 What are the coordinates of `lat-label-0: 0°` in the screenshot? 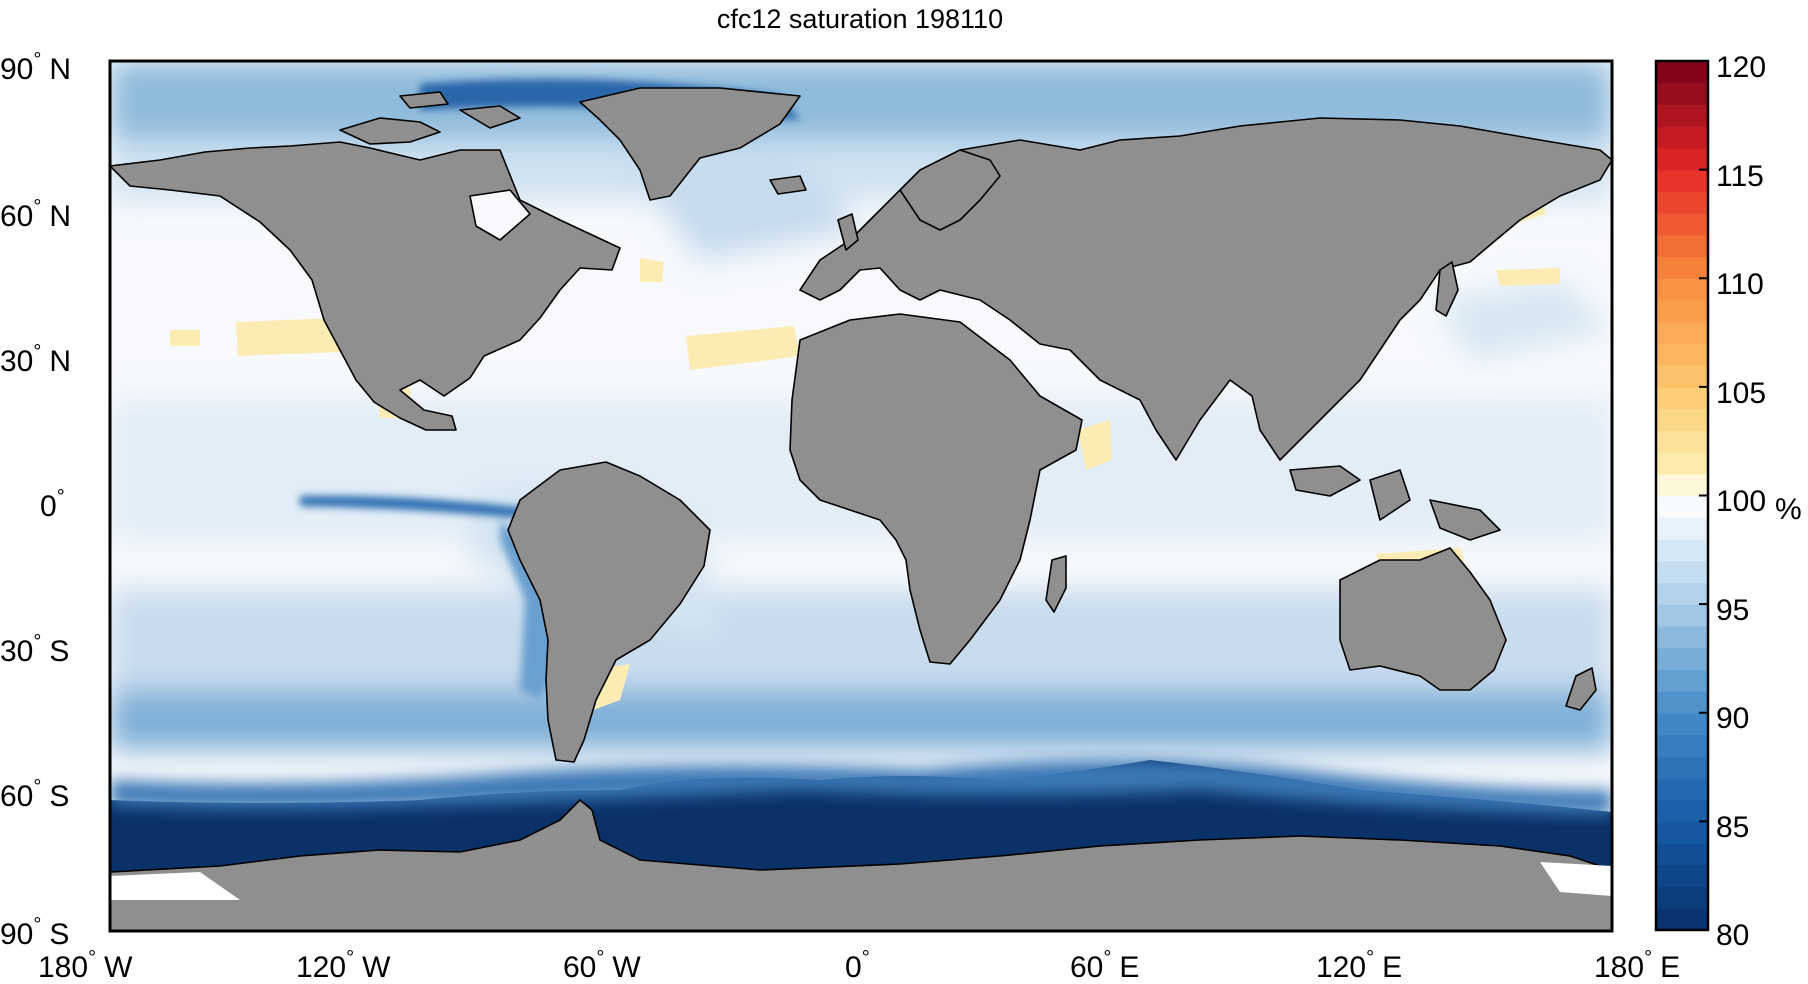 It's located at (52, 504).